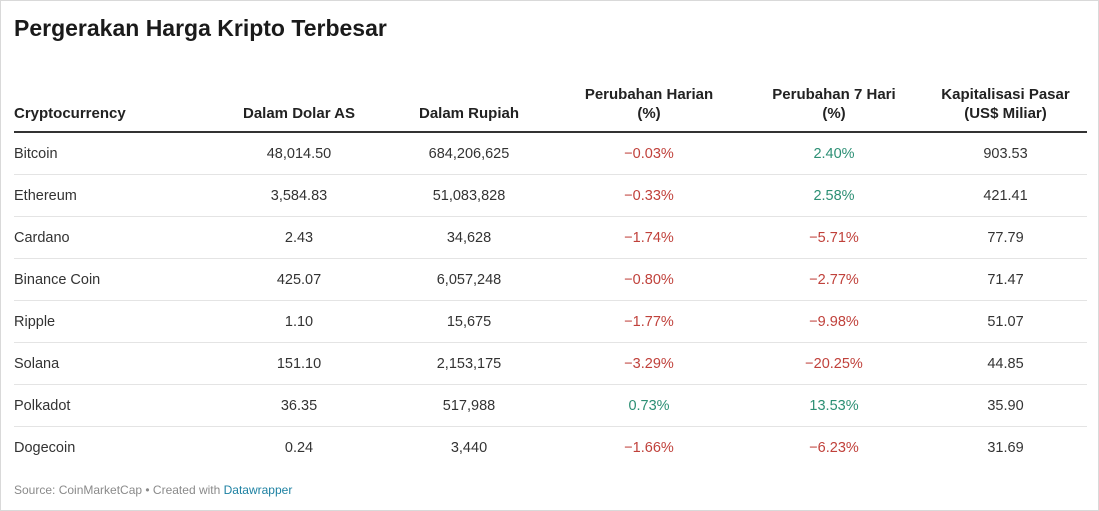  Describe the element at coordinates (550, 448) in the screenshot. I see `table-row: Dogecoin 0.24 3,440 −1.66% −6.23% 31.69` at that location.